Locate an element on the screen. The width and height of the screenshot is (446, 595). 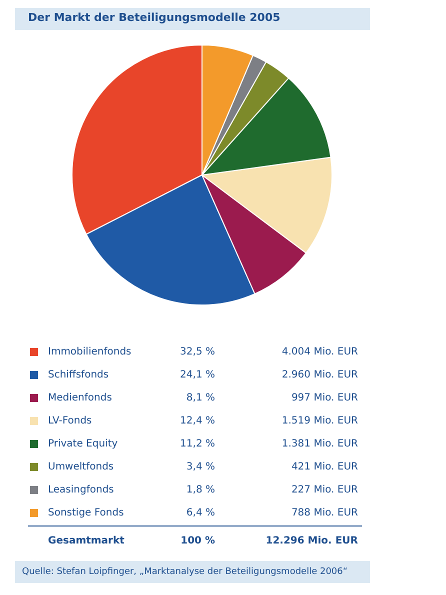
legend-label: Schiffsfonds is located at coordinates (78, 375).